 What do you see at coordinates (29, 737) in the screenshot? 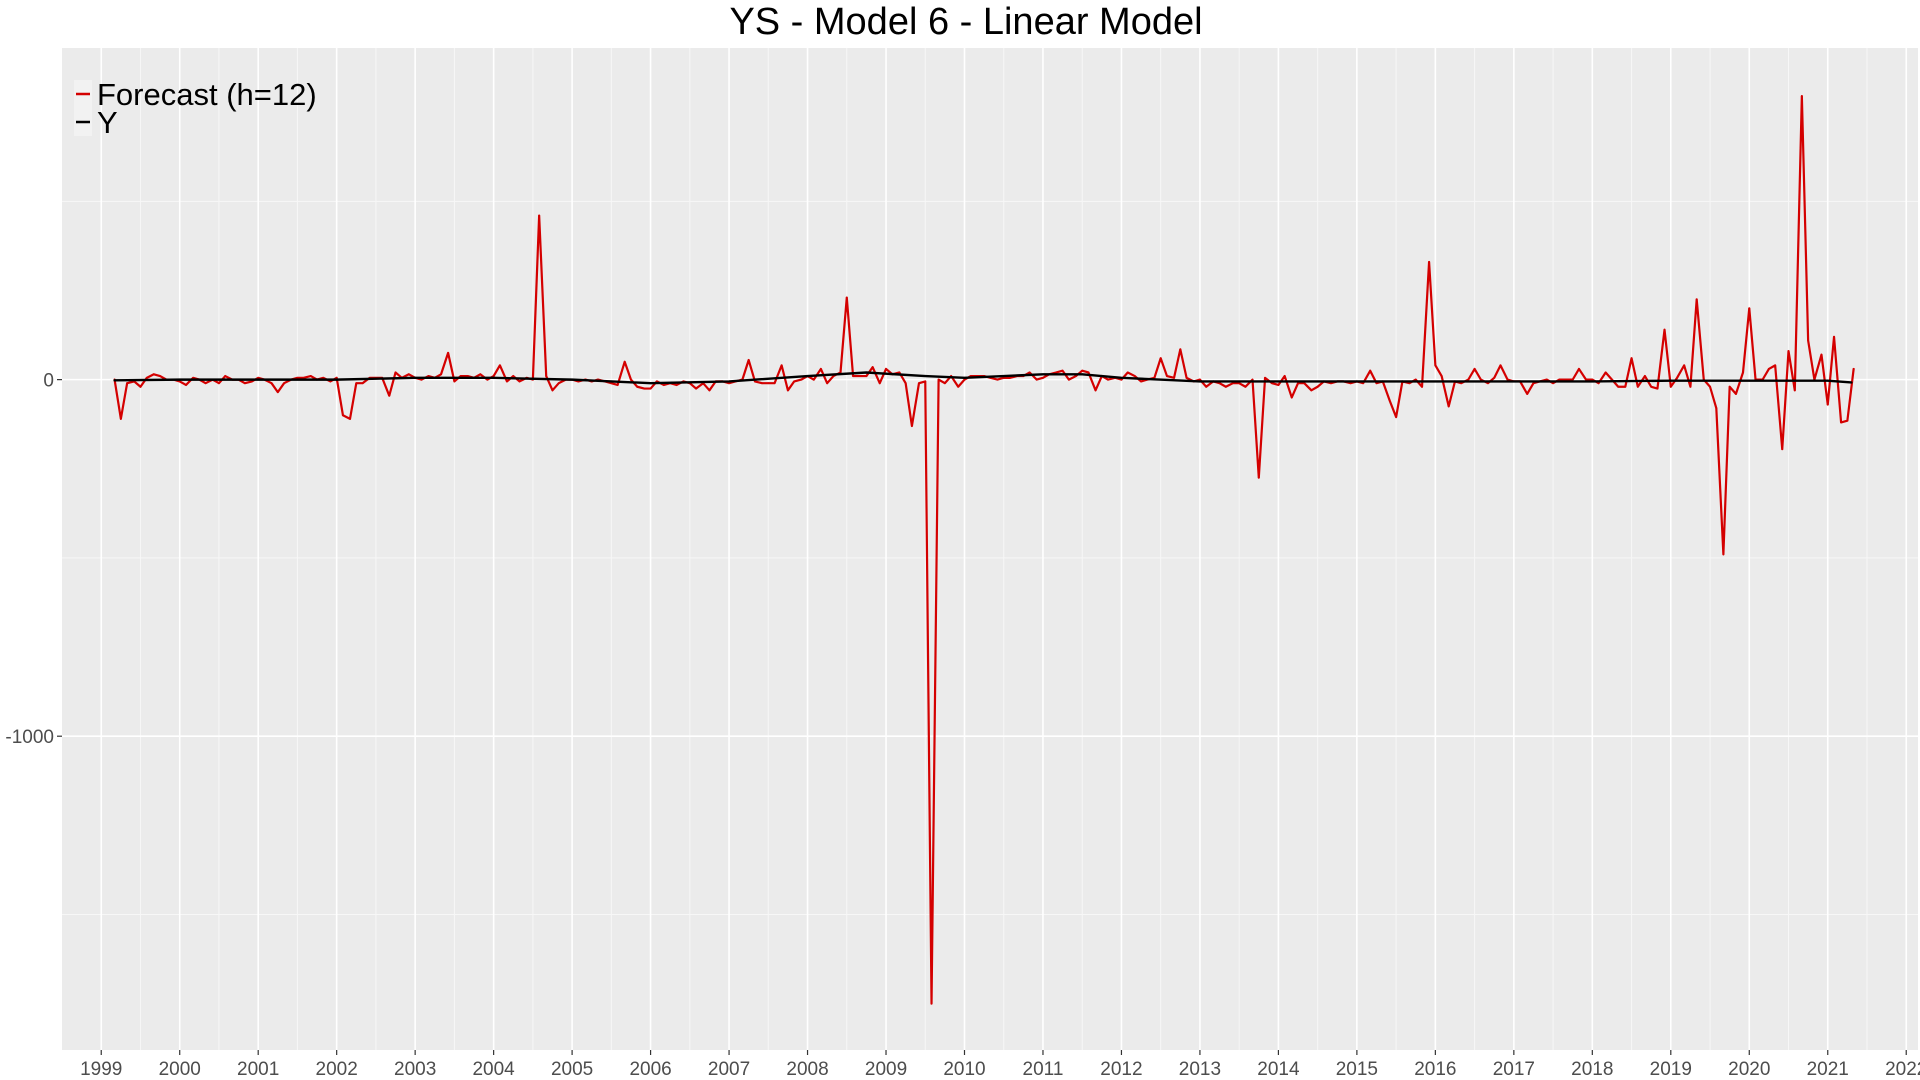
I see `y-tick-label: -1000` at bounding box center [29, 737].